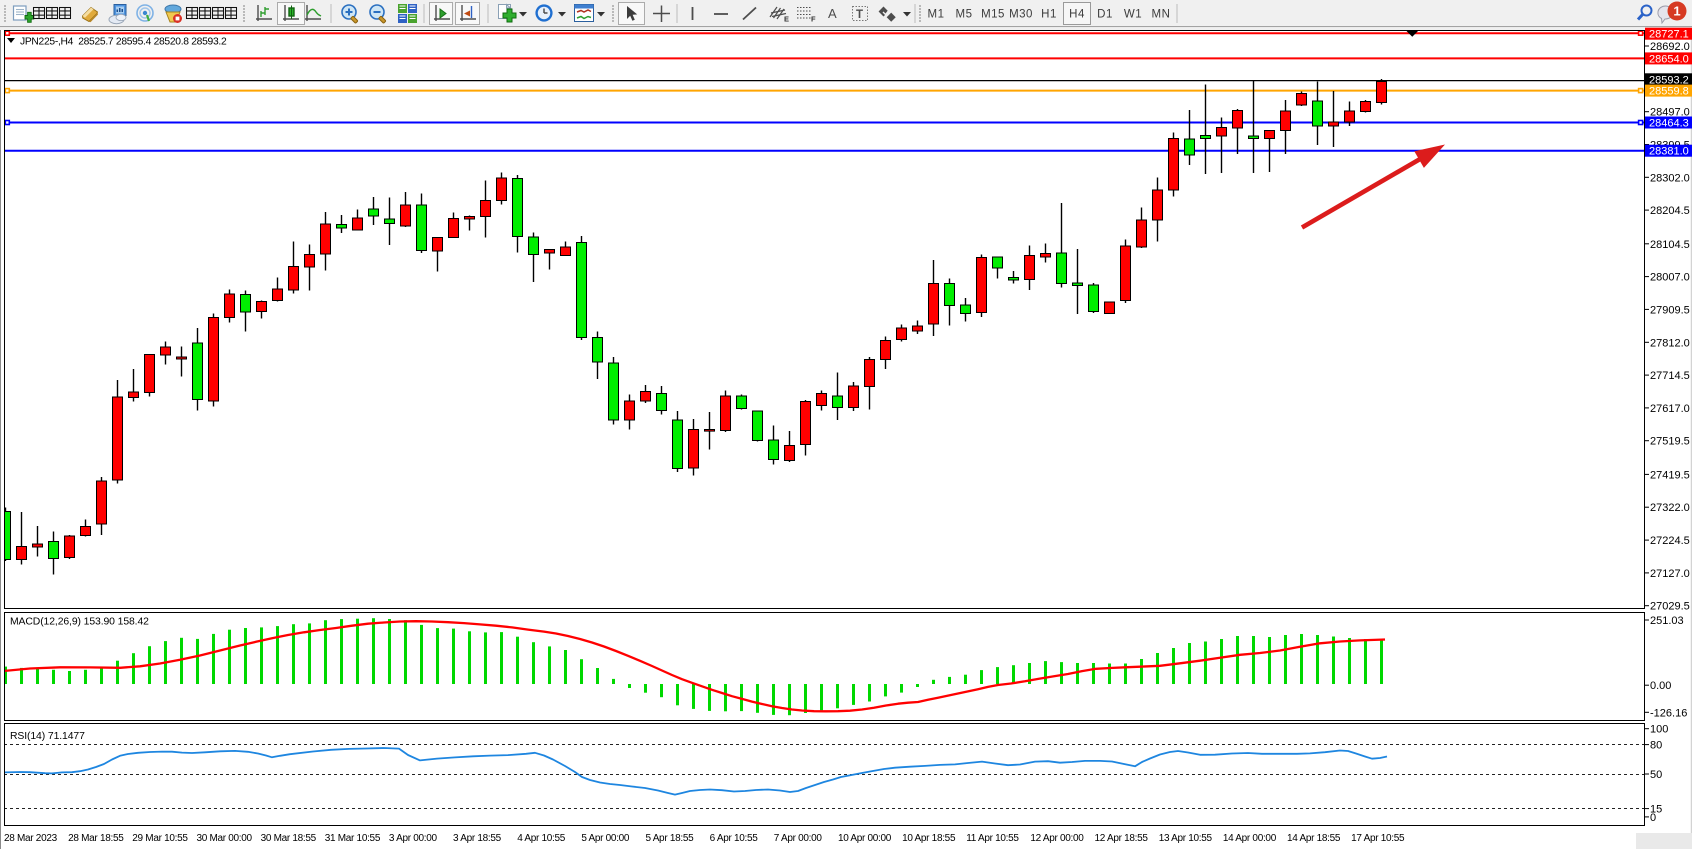  What do you see at coordinates (1669, 124) in the screenshot?
I see `svg-text: 28464.3` at bounding box center [1669, 124].